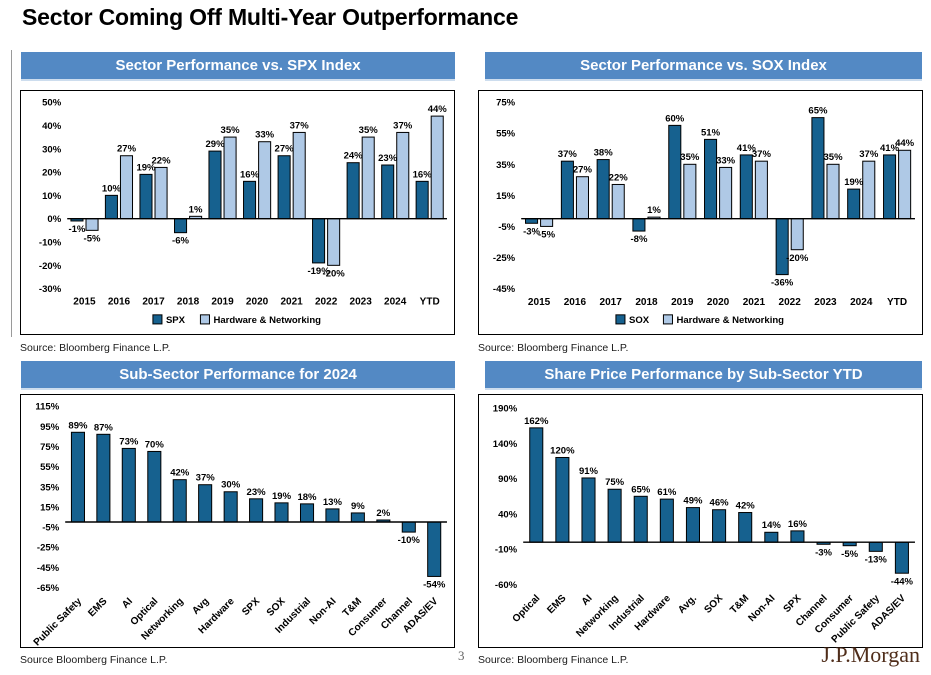  What do you see at coordinates (504, 258) in the screenshot?
I see `y-tick-label: -25%` at bounding box center [504, 258].